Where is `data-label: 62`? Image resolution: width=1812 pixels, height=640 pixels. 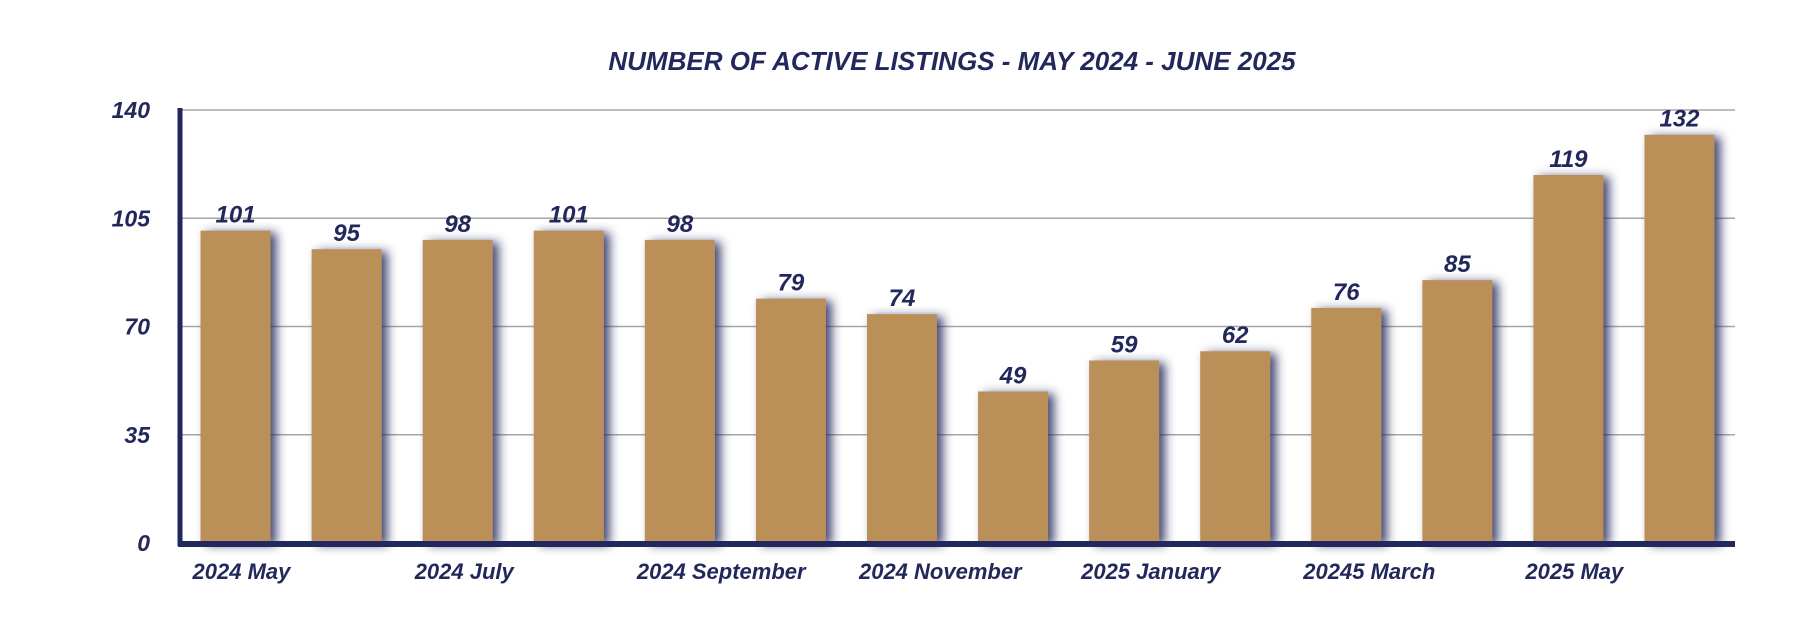 data-label: 62 is located at coordinates (1235, 335).